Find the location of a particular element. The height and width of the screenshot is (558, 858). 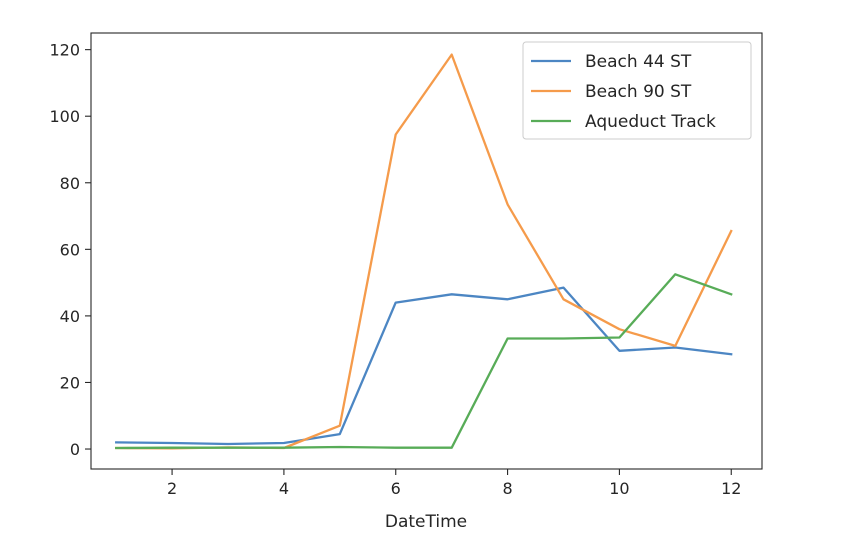

x-tick-label: 6 is located at coordinates (396, 488).